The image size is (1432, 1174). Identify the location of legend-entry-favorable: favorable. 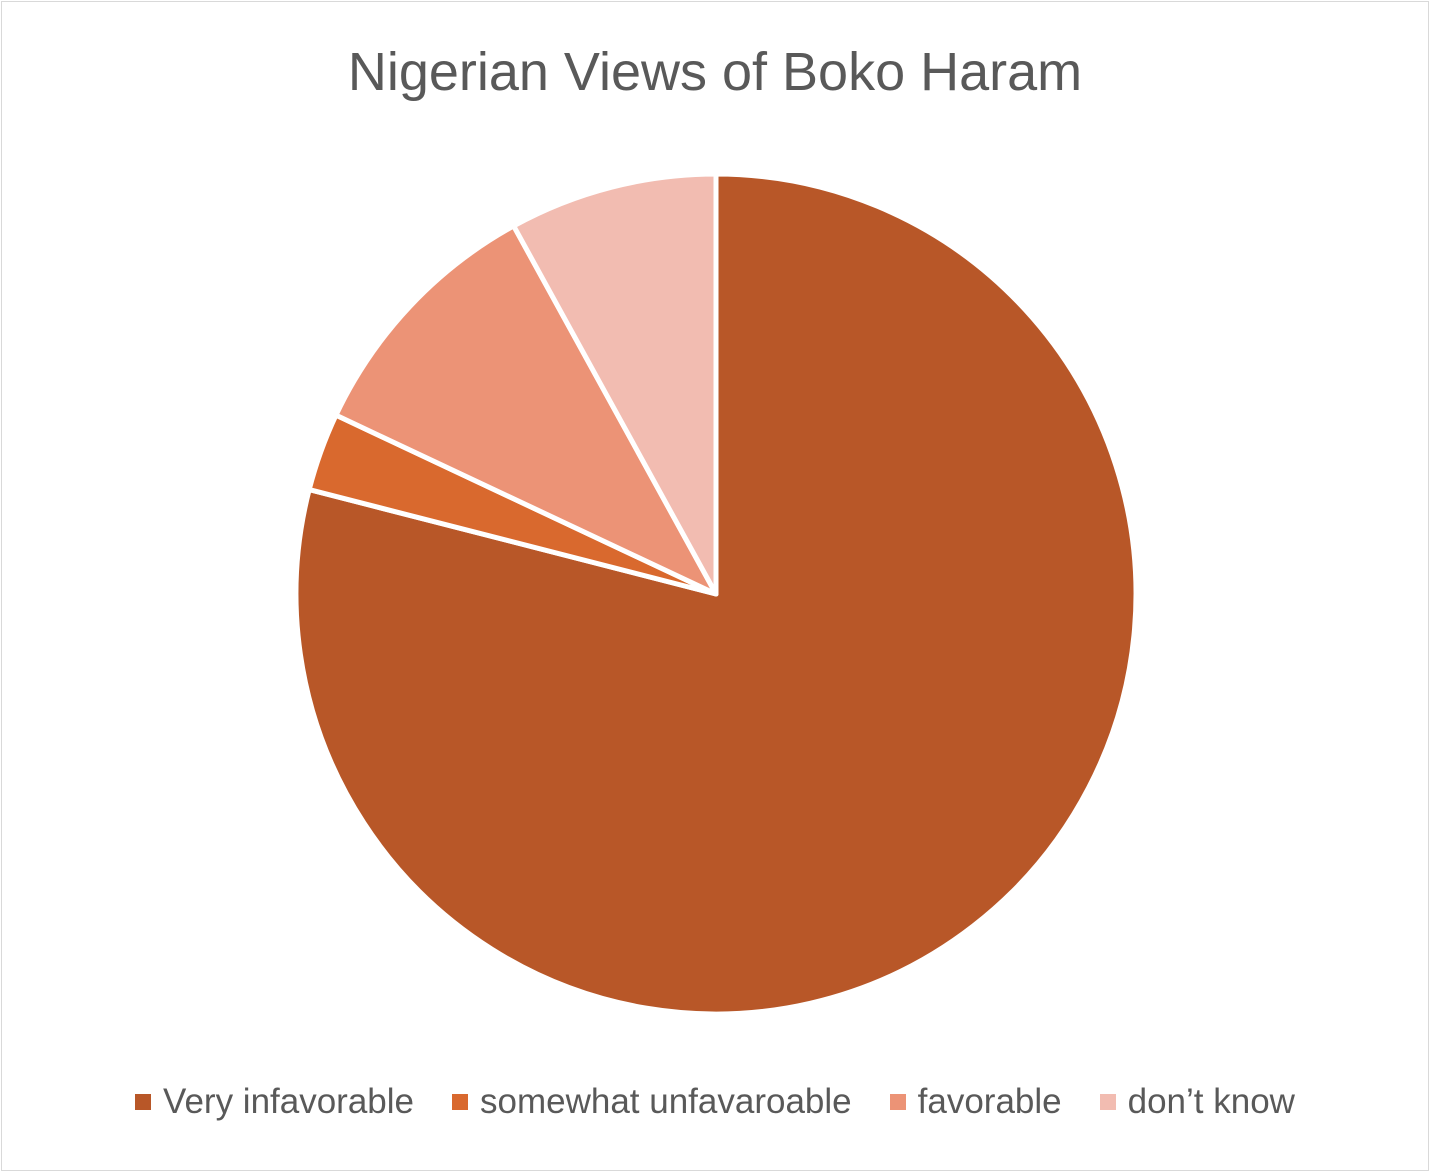
(975, 1102).